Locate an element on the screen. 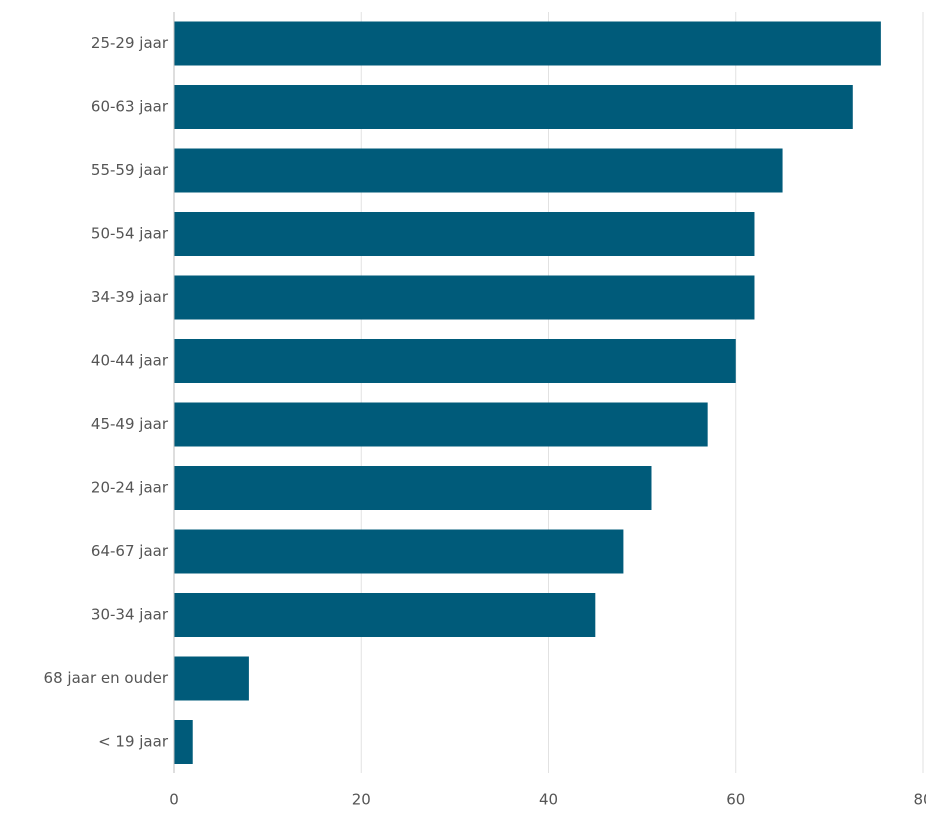 The height and width of the screenshot is (833, 926). category-label-6: 45-49 jaar is located at coordinates (130, 424).